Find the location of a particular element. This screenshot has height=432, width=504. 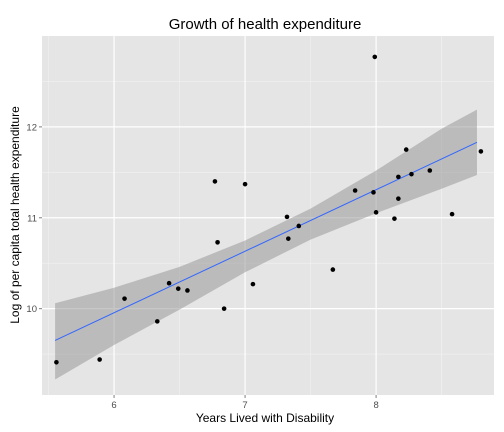

chart-title: Growth of health expenditure is located at coordinates (265, 24).